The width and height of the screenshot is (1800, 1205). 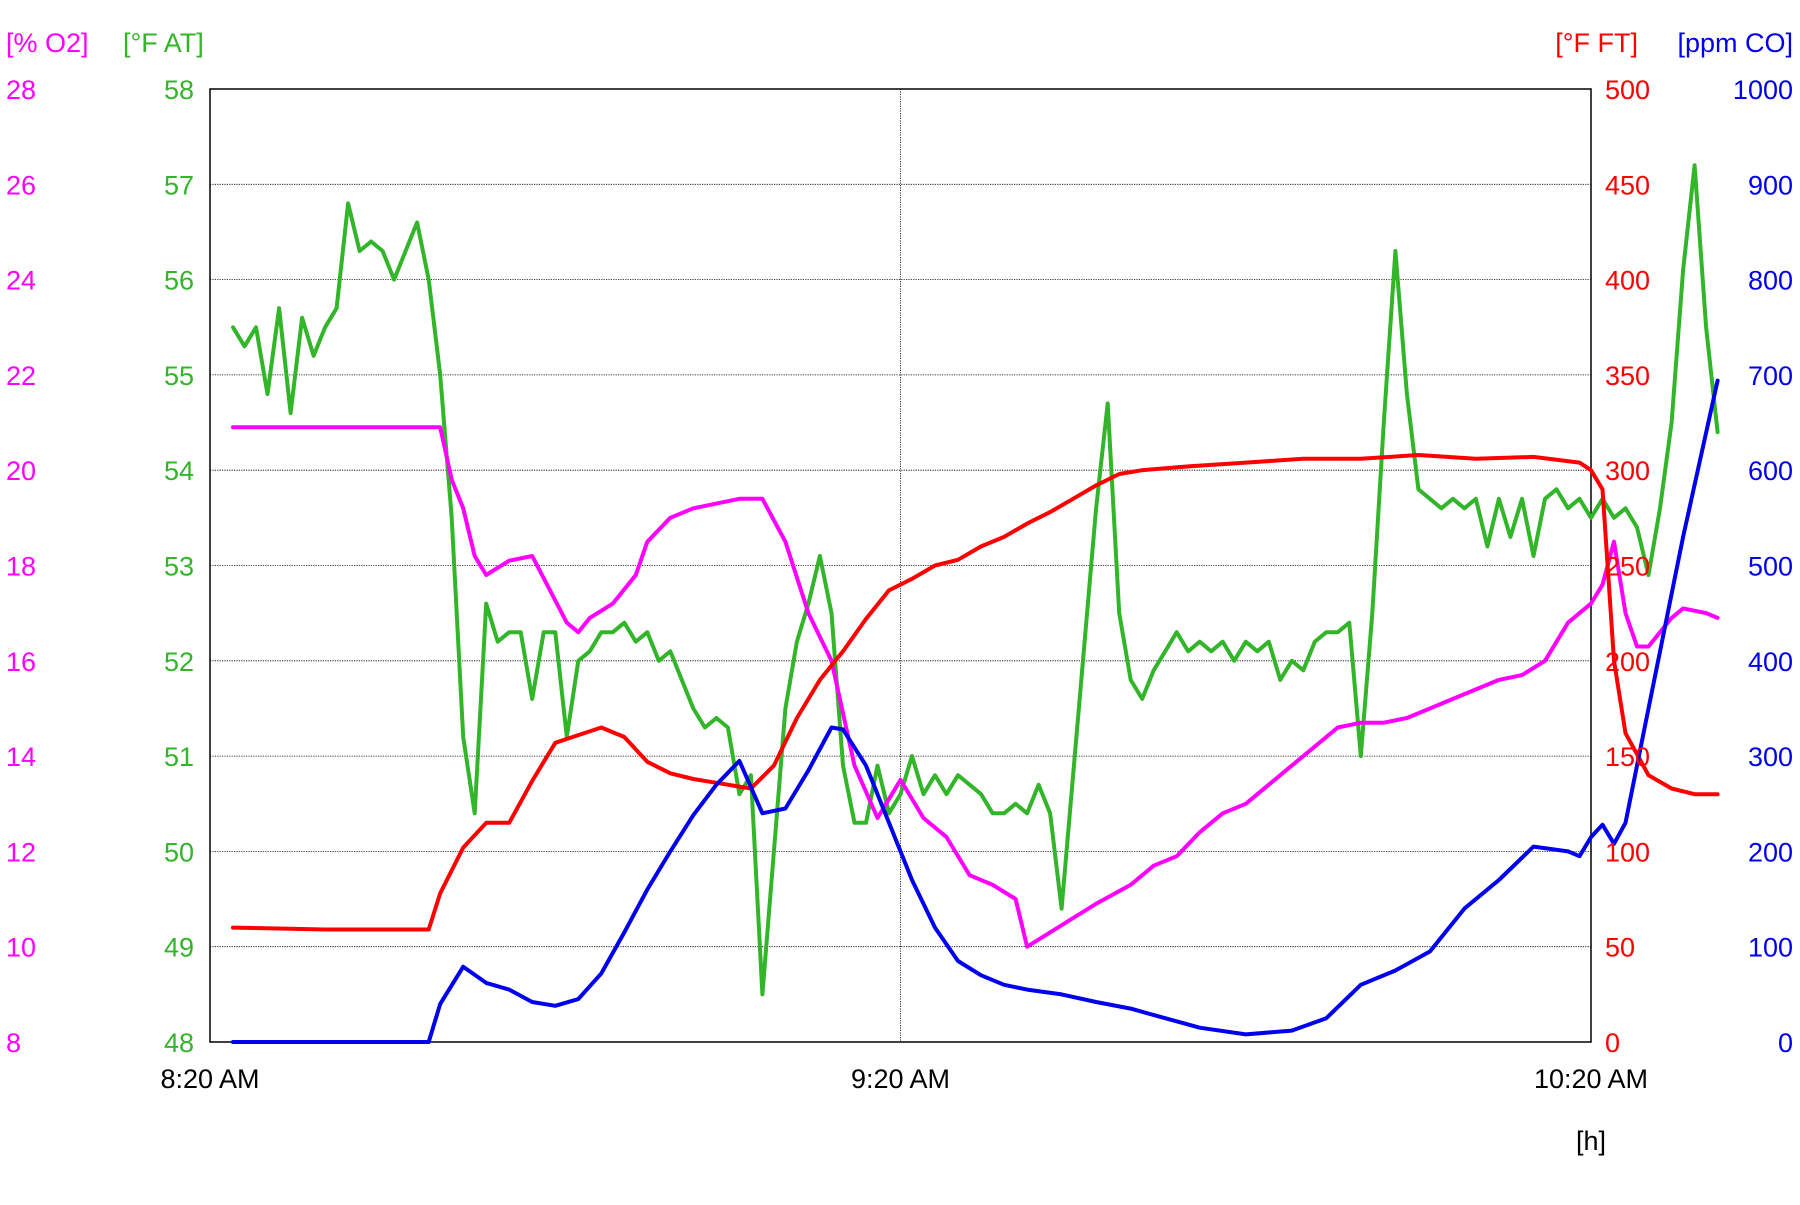 What do you see at coordinates (21, 90) in the screenshot?
I see `y-tick-label-o2: 28` at bounding box center [21, 90].